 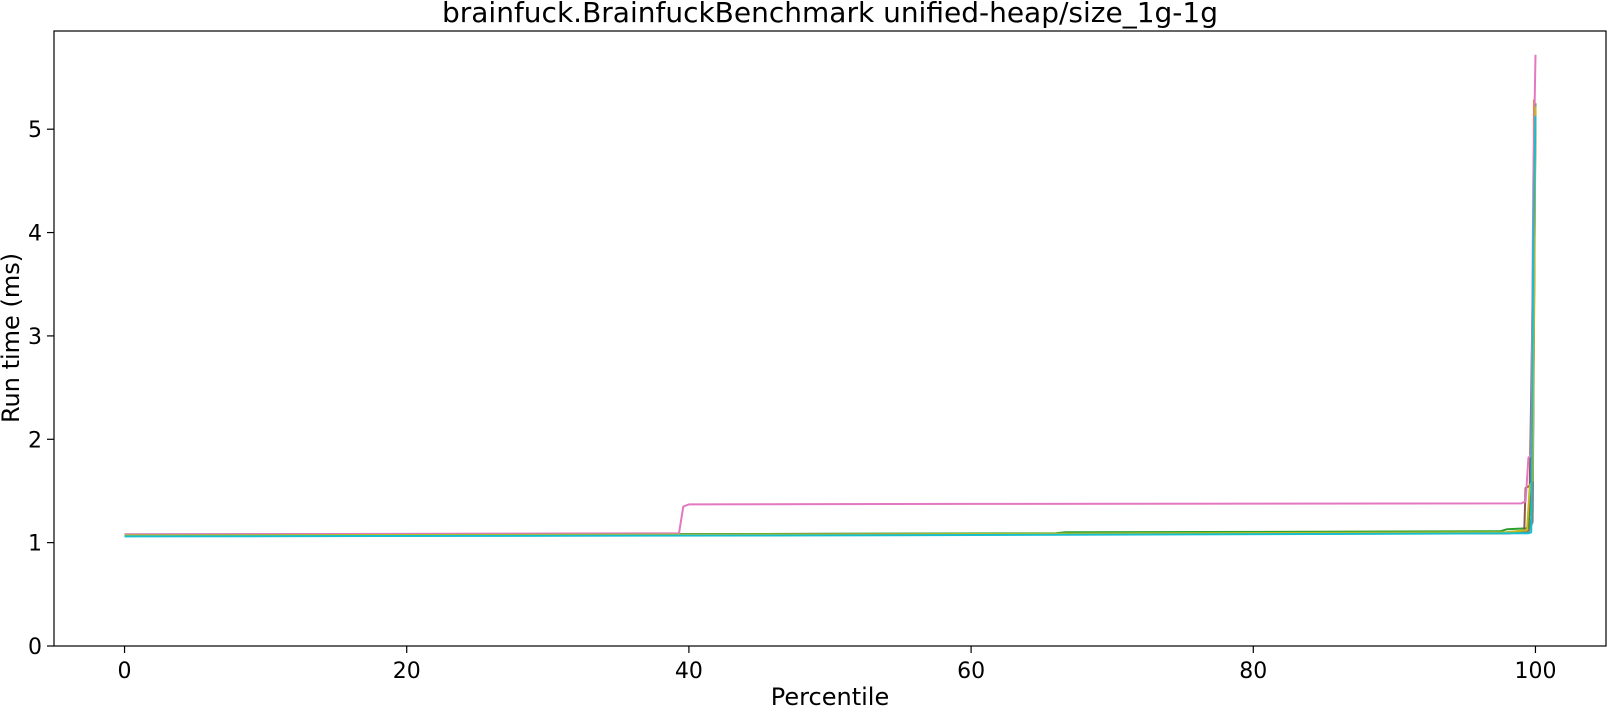 What do you see at coordinates (35, 234) in the screenshot?
I see `y-tick-label: 4` at bounding box center [35, 234].